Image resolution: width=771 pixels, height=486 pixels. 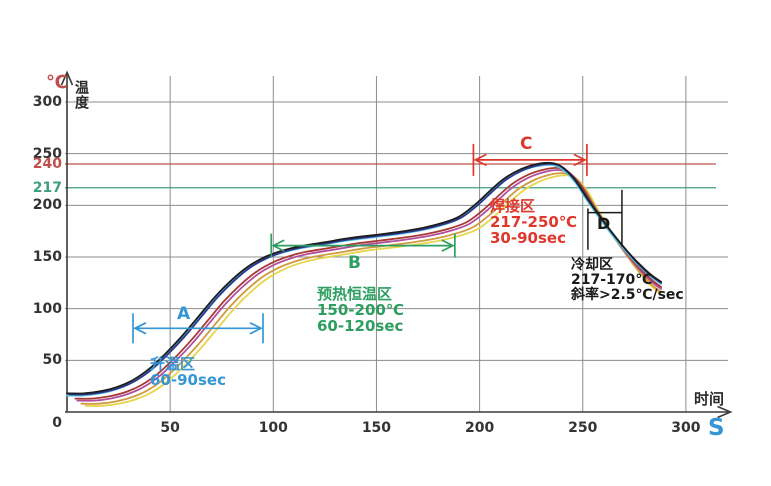 What do you see at coordinates (686, 428) in the screenshot?
I see `x-tick-label-300: 300` at bounding box center [686, 428].